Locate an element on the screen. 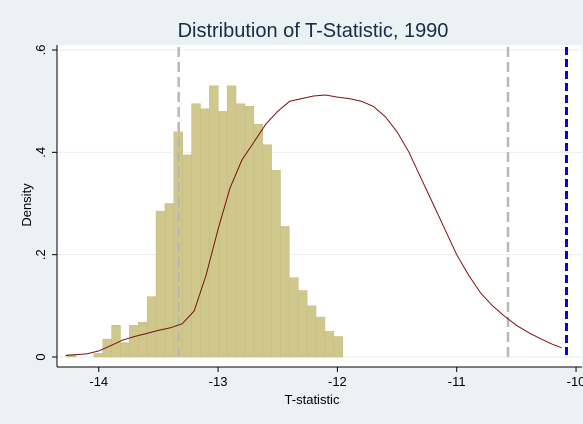 This screenshot has height=424, width=583. y-axis-ticks: 0 .2 .4 .6 is located at coordinates (45, 203).